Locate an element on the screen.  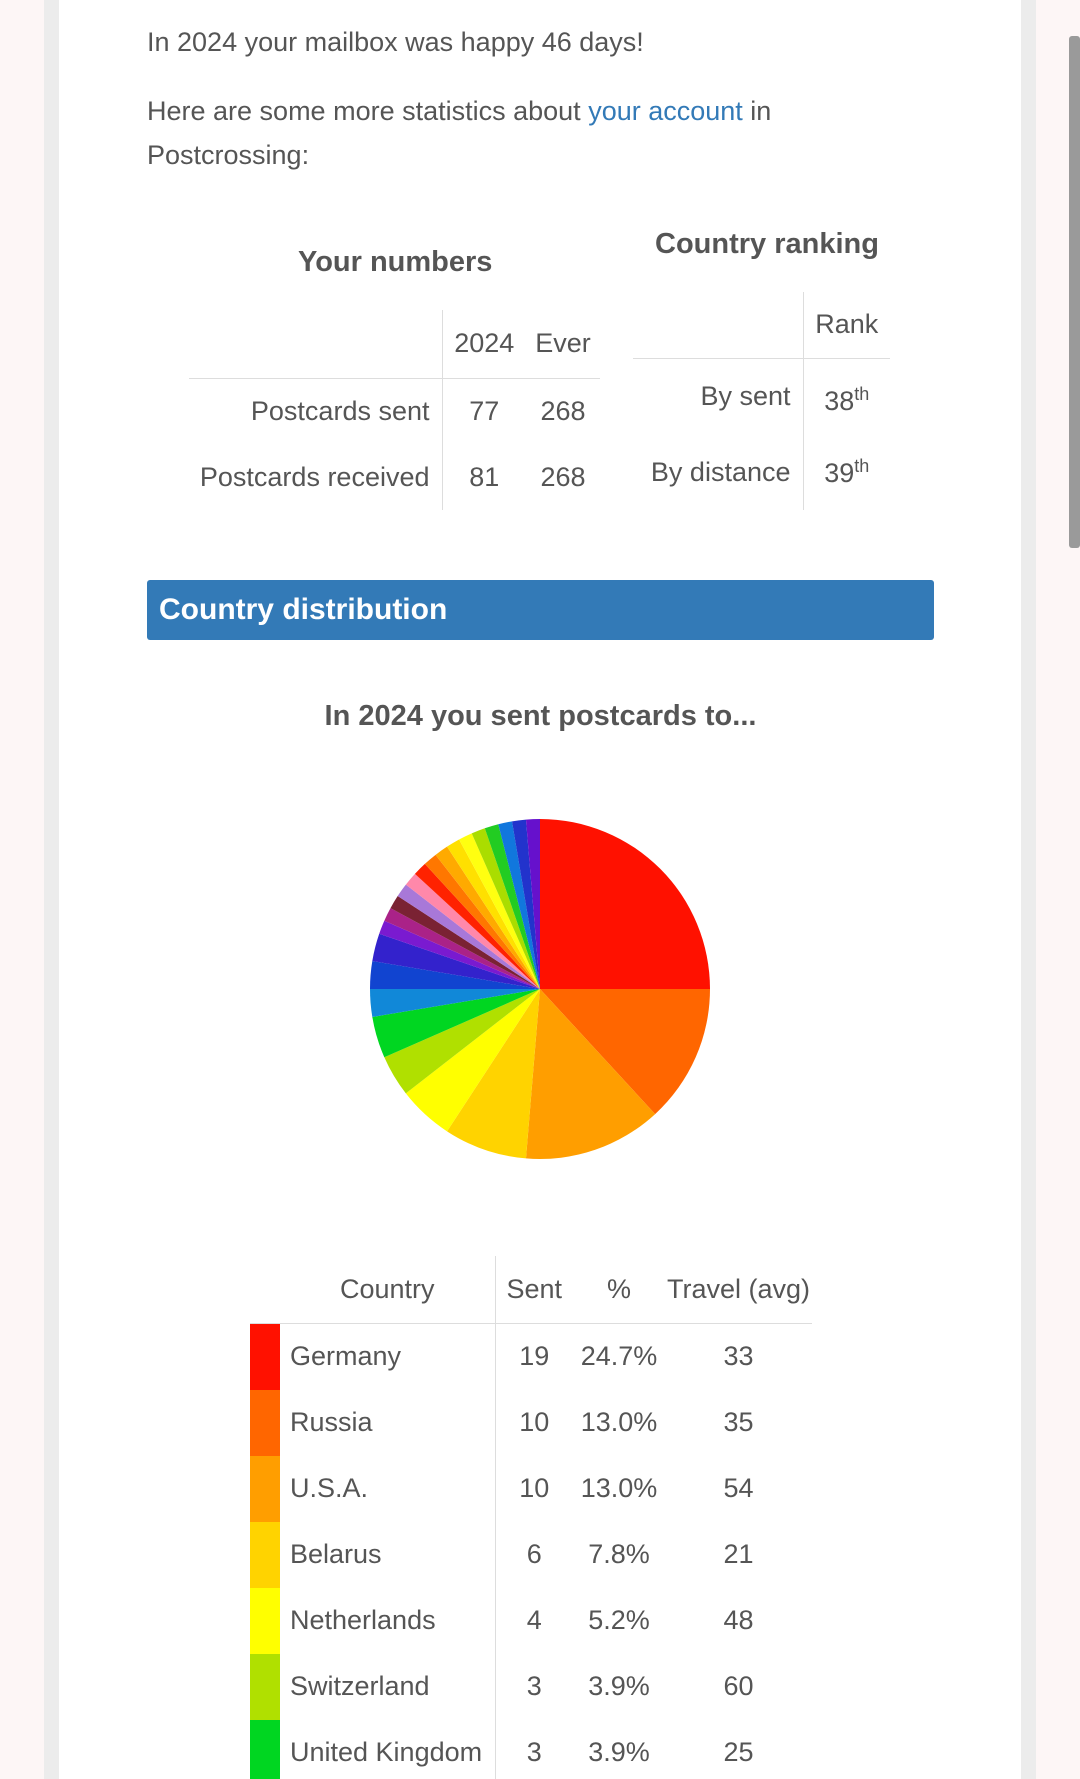
table-row: Belarus 6 7.8% 21 is located at coordinates (531, 1554).